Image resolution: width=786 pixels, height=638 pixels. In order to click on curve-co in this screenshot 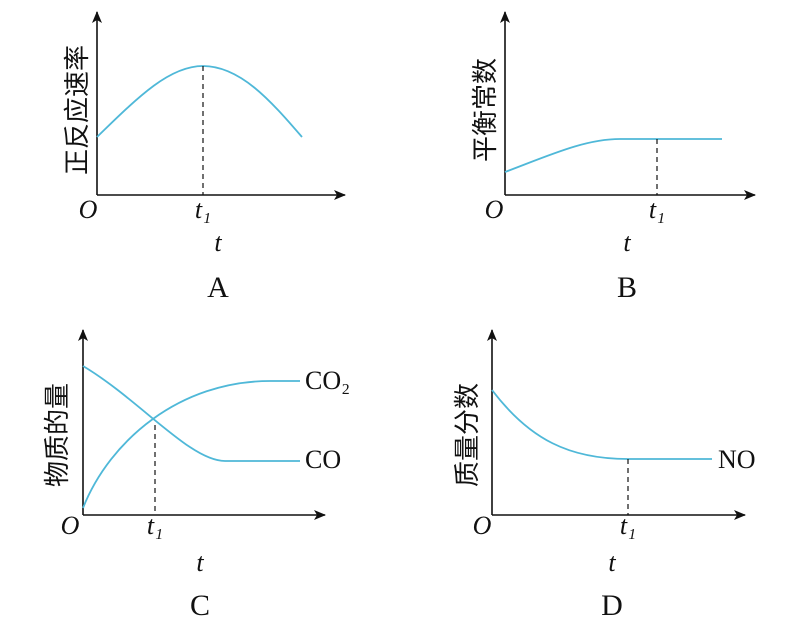, I will do `click(191, 413)`.